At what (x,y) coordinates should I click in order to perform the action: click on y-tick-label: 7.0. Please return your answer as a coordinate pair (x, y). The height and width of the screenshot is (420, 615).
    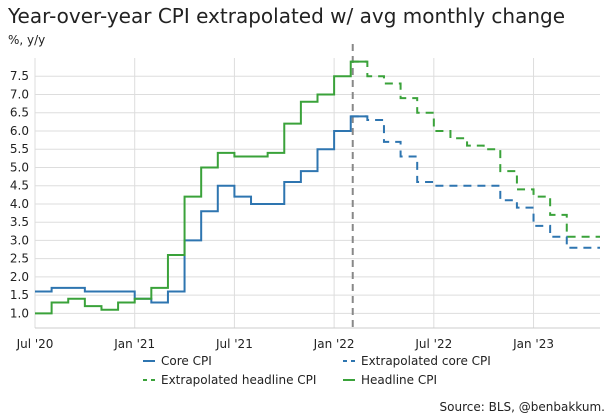
    Looking at the image, I should click on (19, 94).